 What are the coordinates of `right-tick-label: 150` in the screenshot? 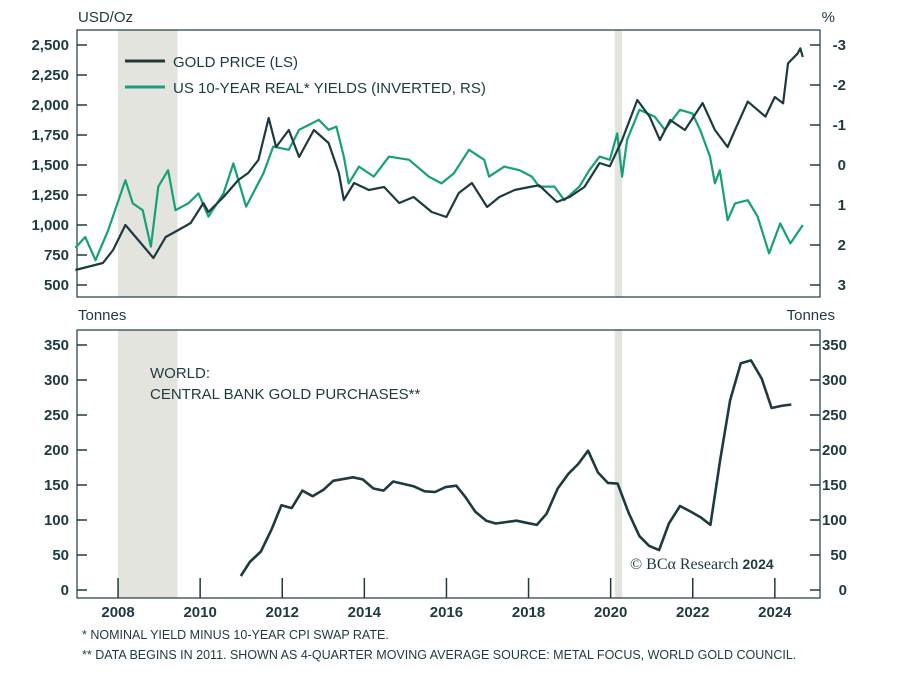 It's located at (834, 485).